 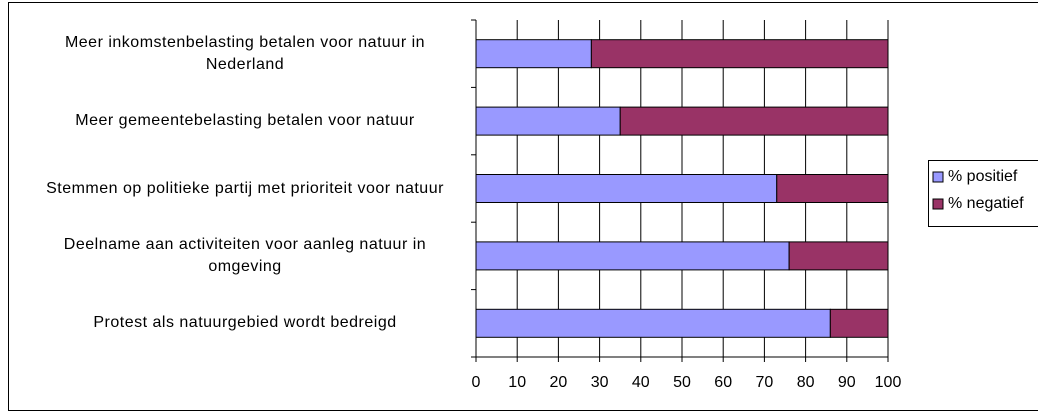 What do you see at coordinates (476, 382) in the screenshot?
I see `x-tick-label: 0` at bounding box center [476, 382].